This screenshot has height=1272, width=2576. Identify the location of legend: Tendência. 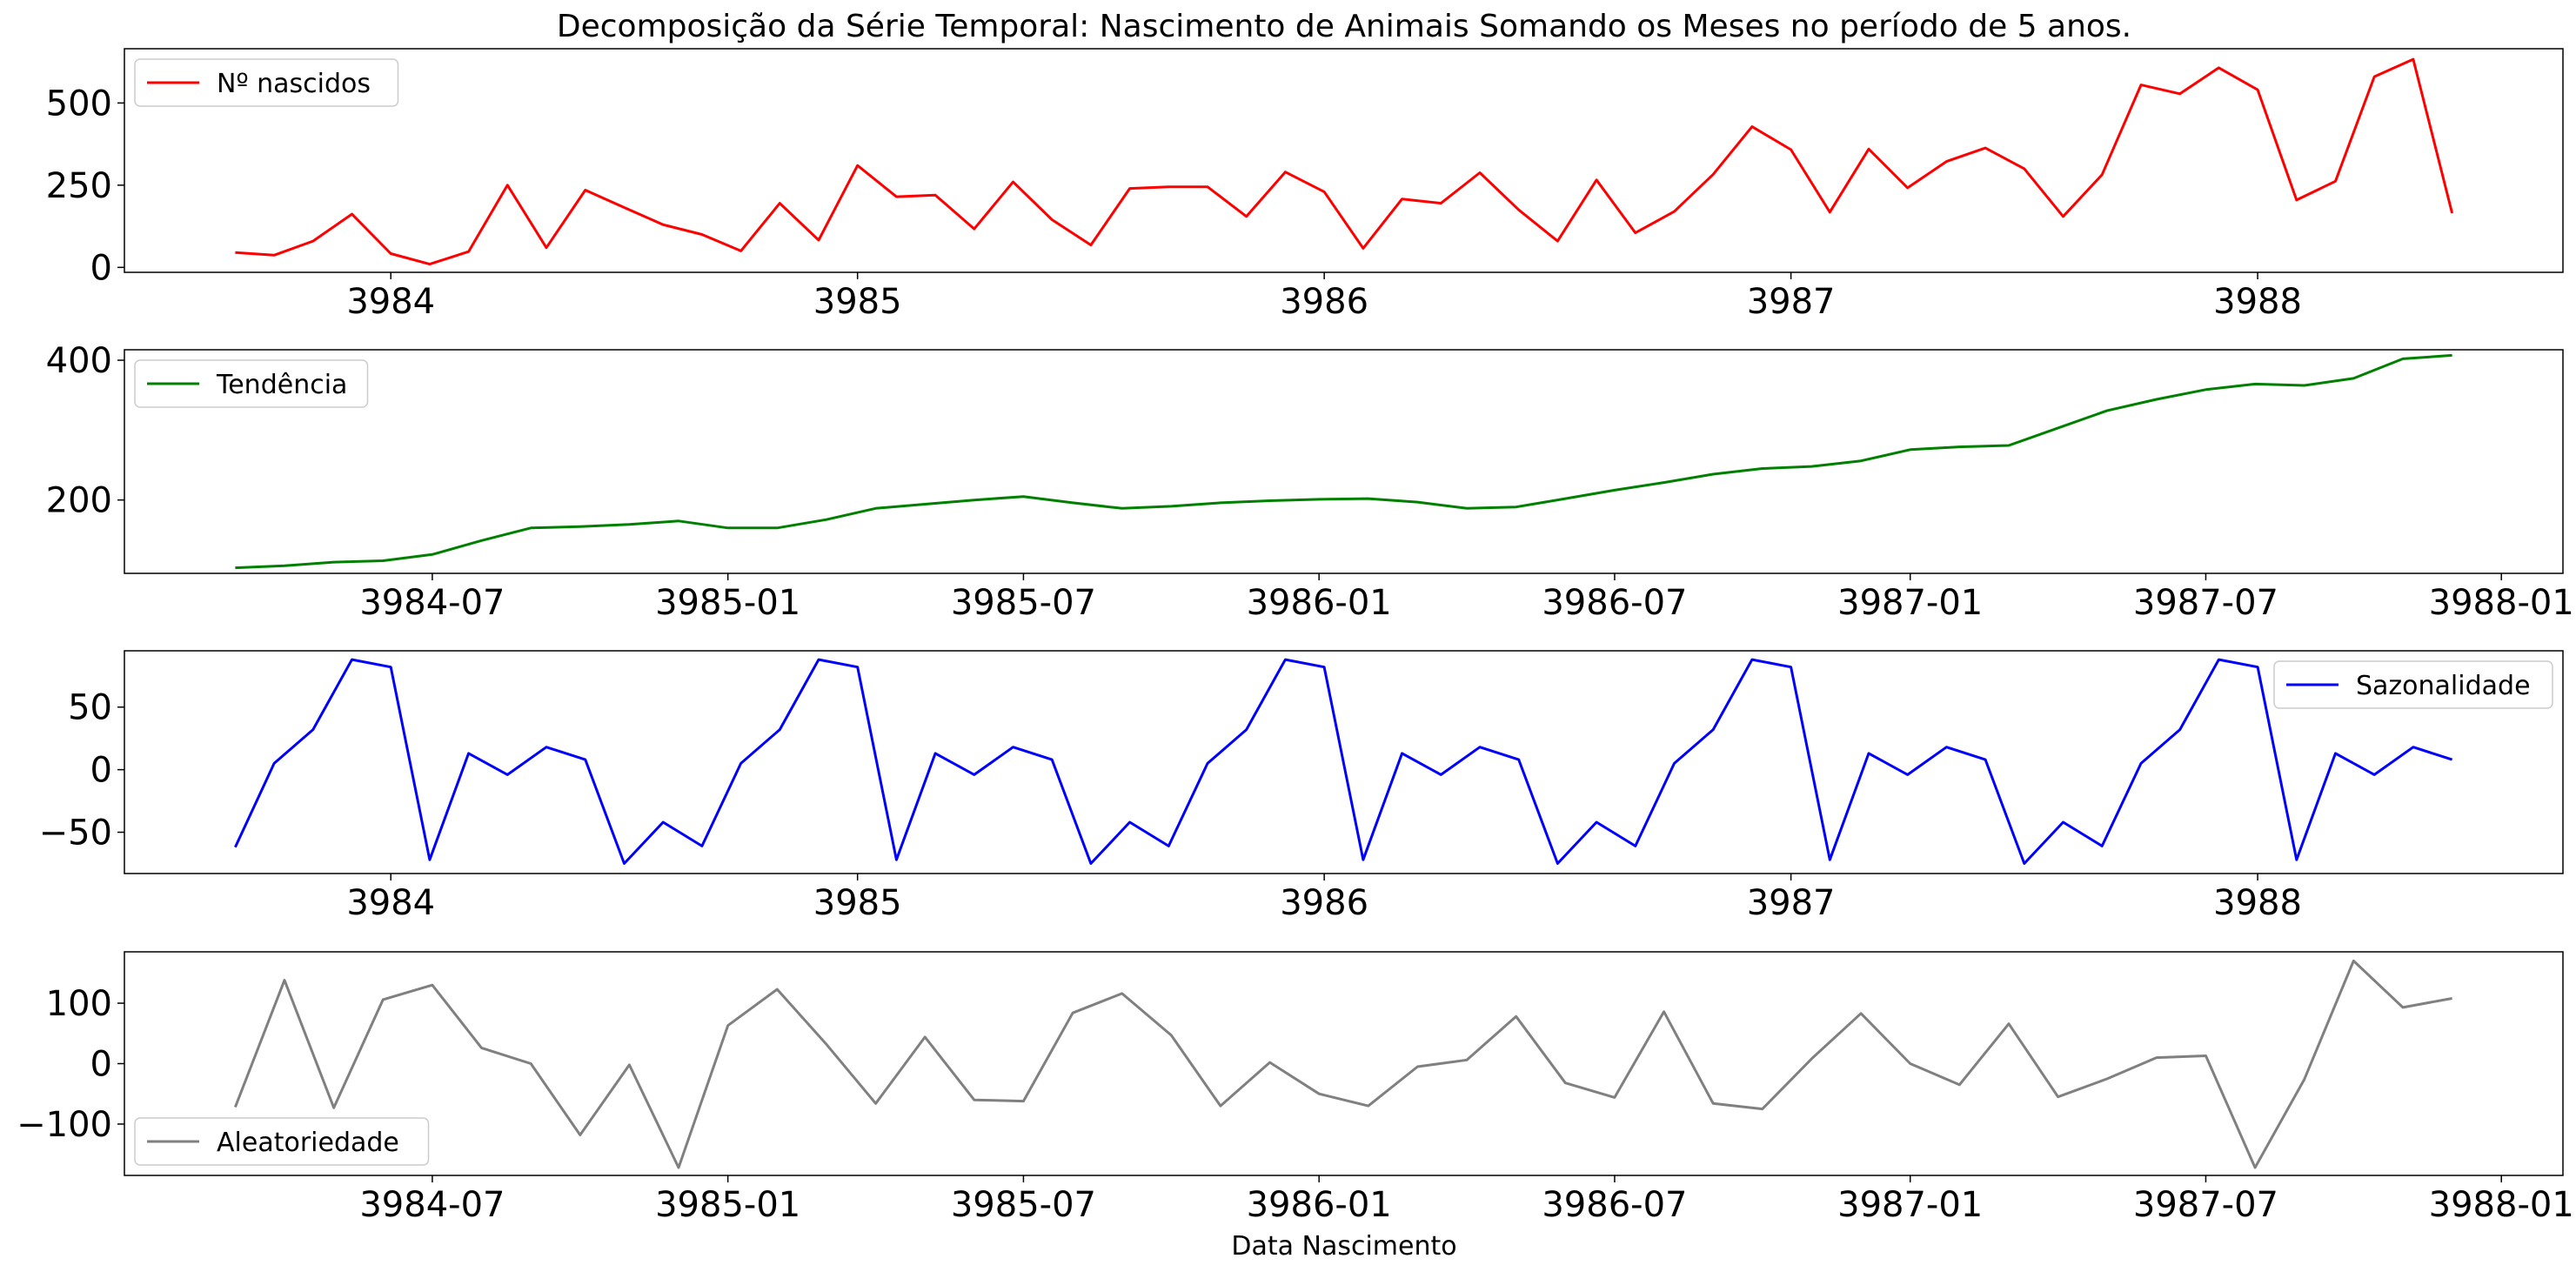
(252, 383).